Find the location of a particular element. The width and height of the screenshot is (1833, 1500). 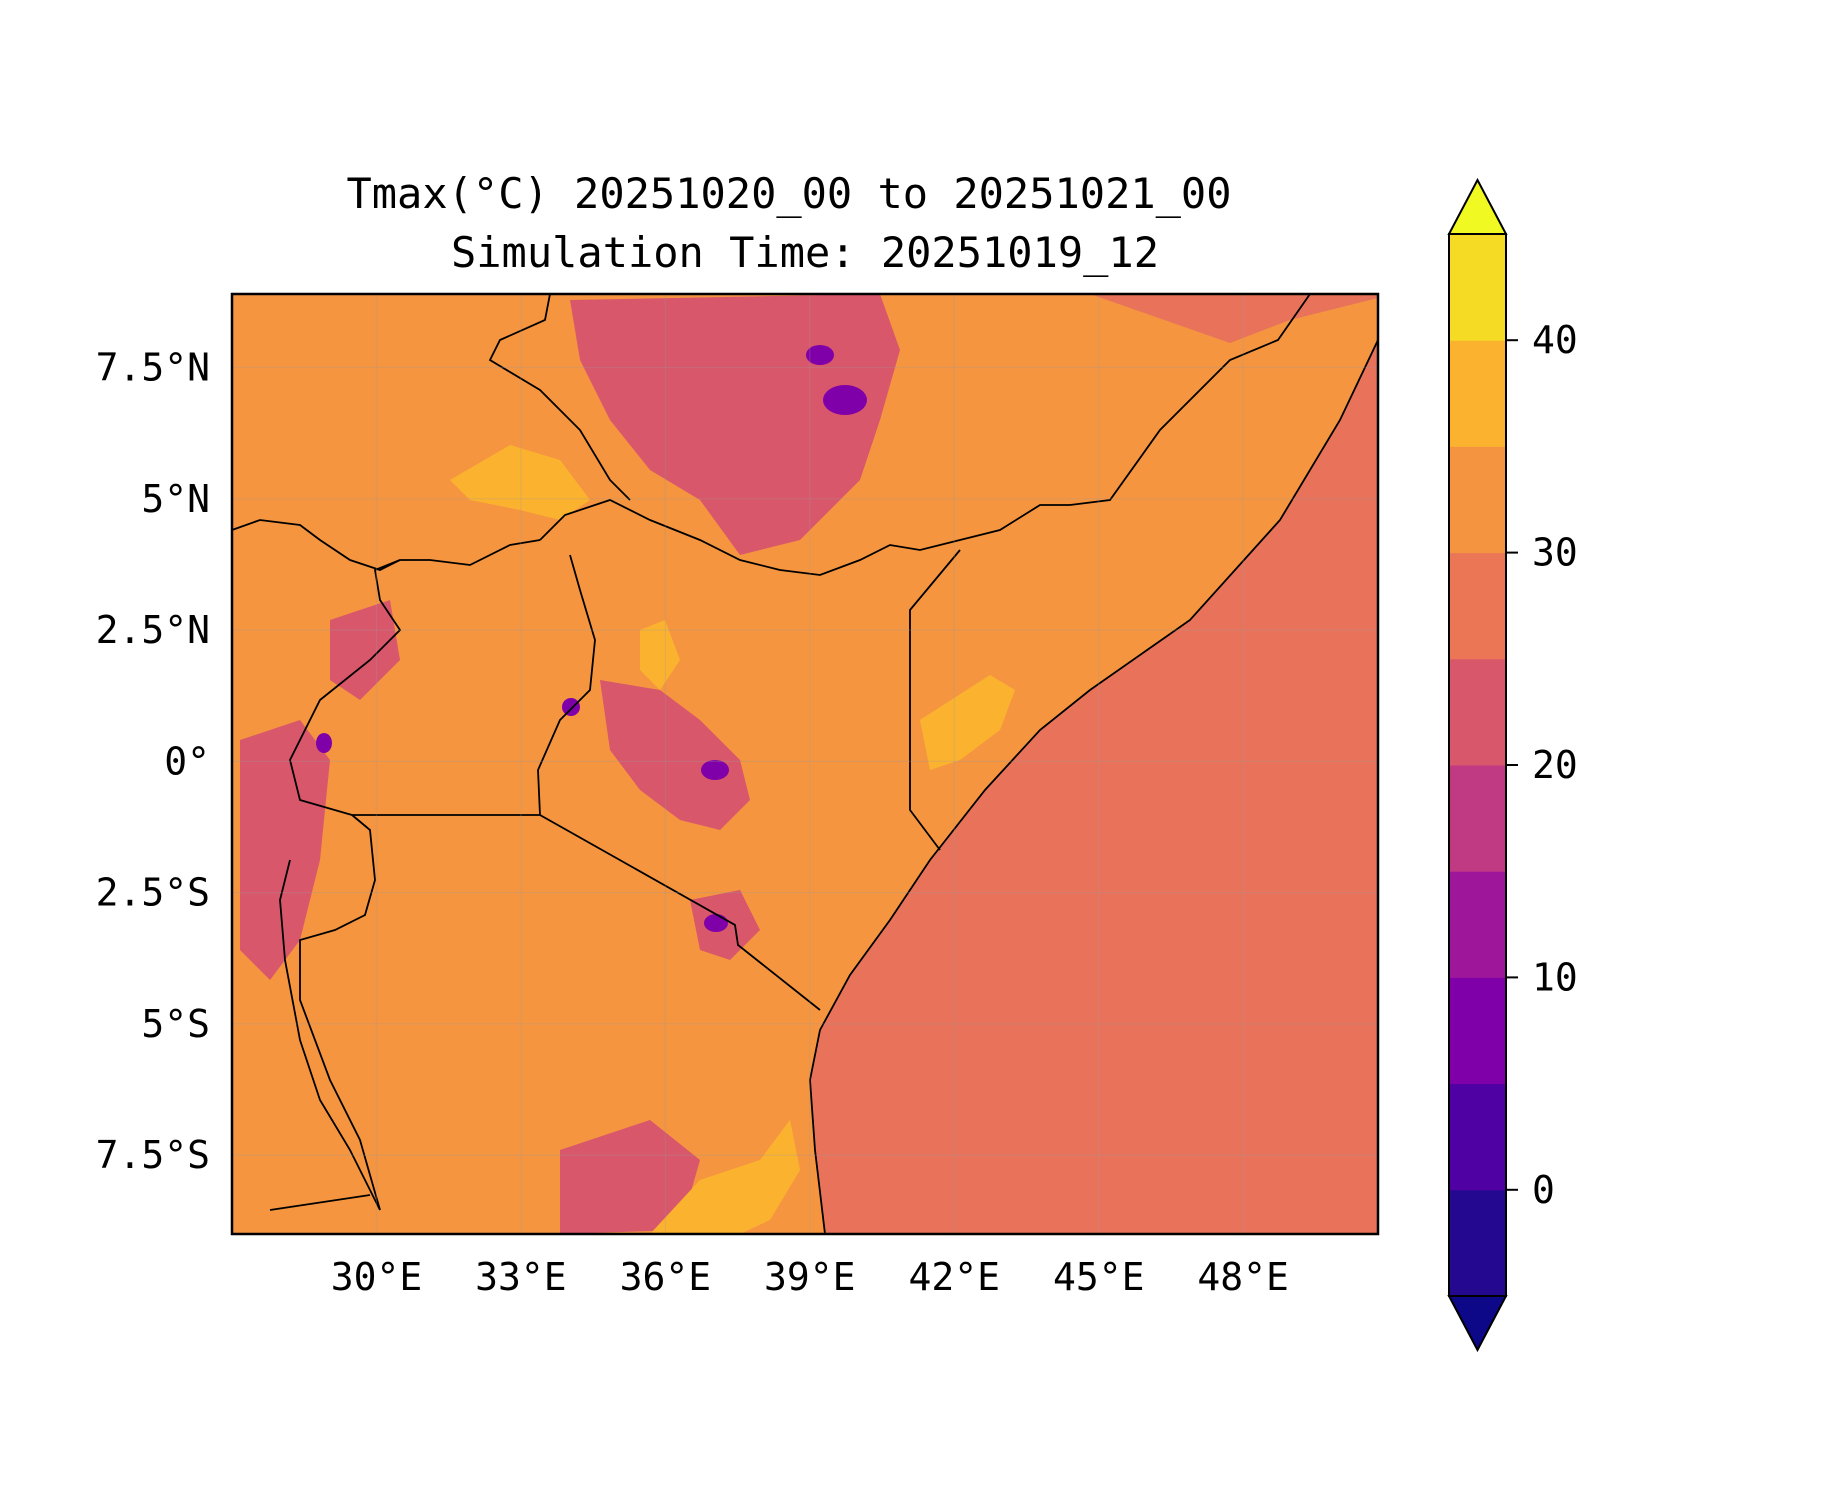

kilimanjaro-peak is located at coordinates (716, 923).